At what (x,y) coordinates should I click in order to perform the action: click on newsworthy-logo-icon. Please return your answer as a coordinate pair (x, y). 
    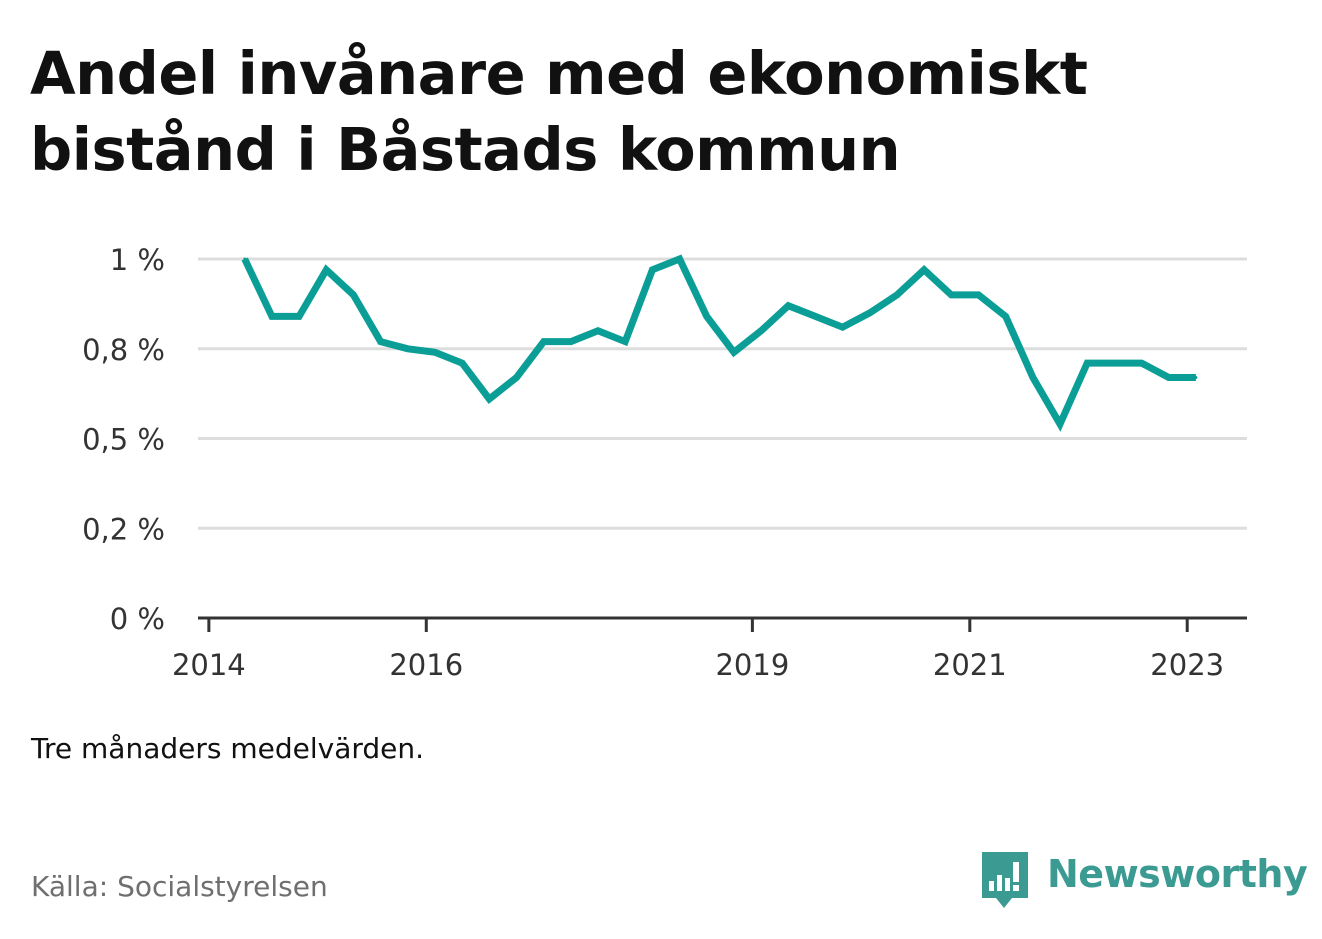
    Looking at the image, I should click on (1005, 880).